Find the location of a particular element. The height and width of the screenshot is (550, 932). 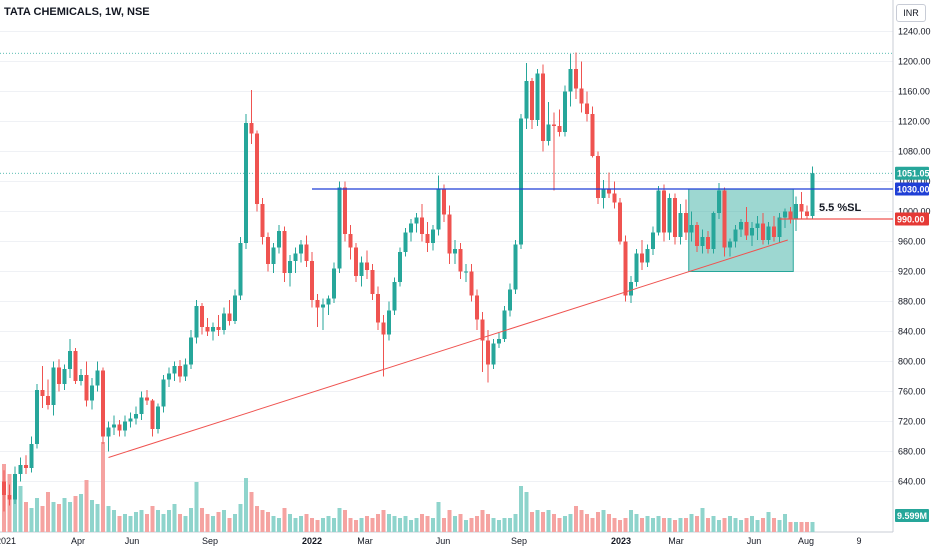

x-tick-label: 2021 is located at coordinates (8, 541).